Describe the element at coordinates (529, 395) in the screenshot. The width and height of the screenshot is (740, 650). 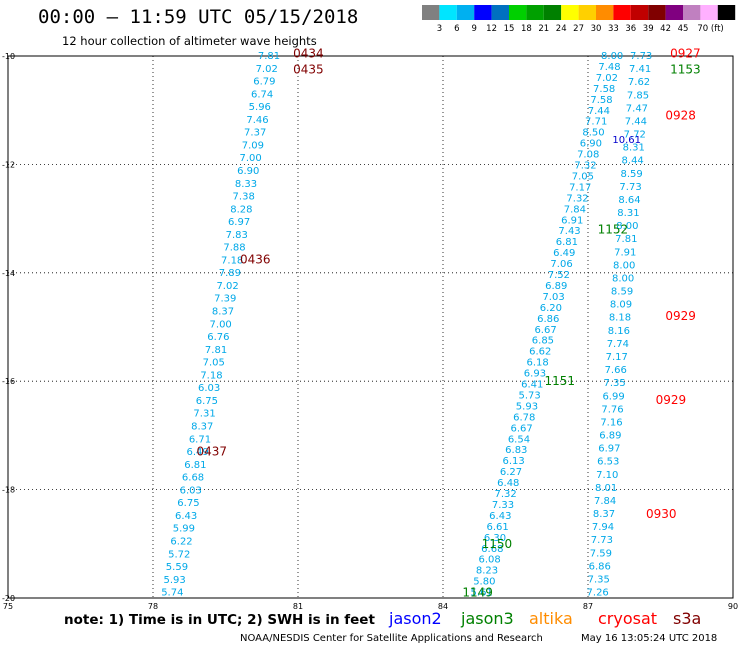
I see `wave-height-value: 5.73` at that location.